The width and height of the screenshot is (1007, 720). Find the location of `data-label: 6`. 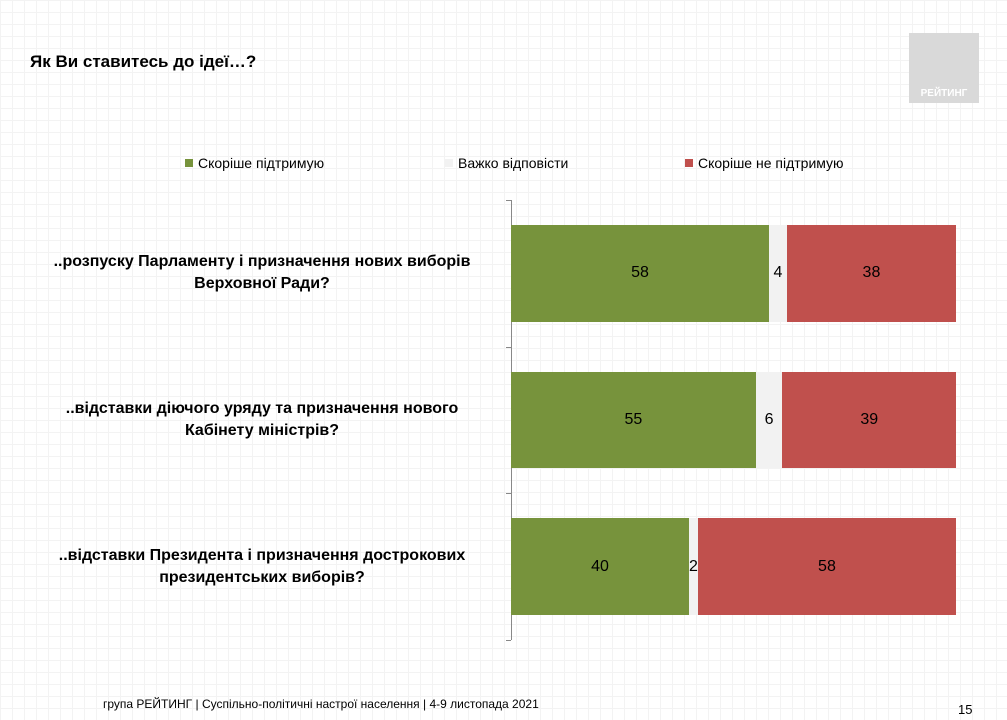

data-label: 6 is located at coordinates (769, 419).